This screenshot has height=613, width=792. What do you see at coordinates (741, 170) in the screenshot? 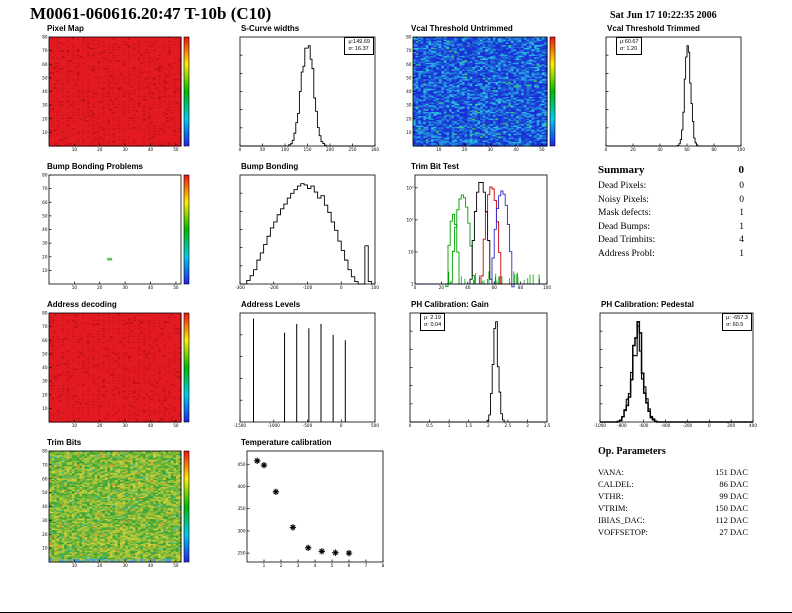
I see `summary-total: 0` at bounding box center [741, 170].